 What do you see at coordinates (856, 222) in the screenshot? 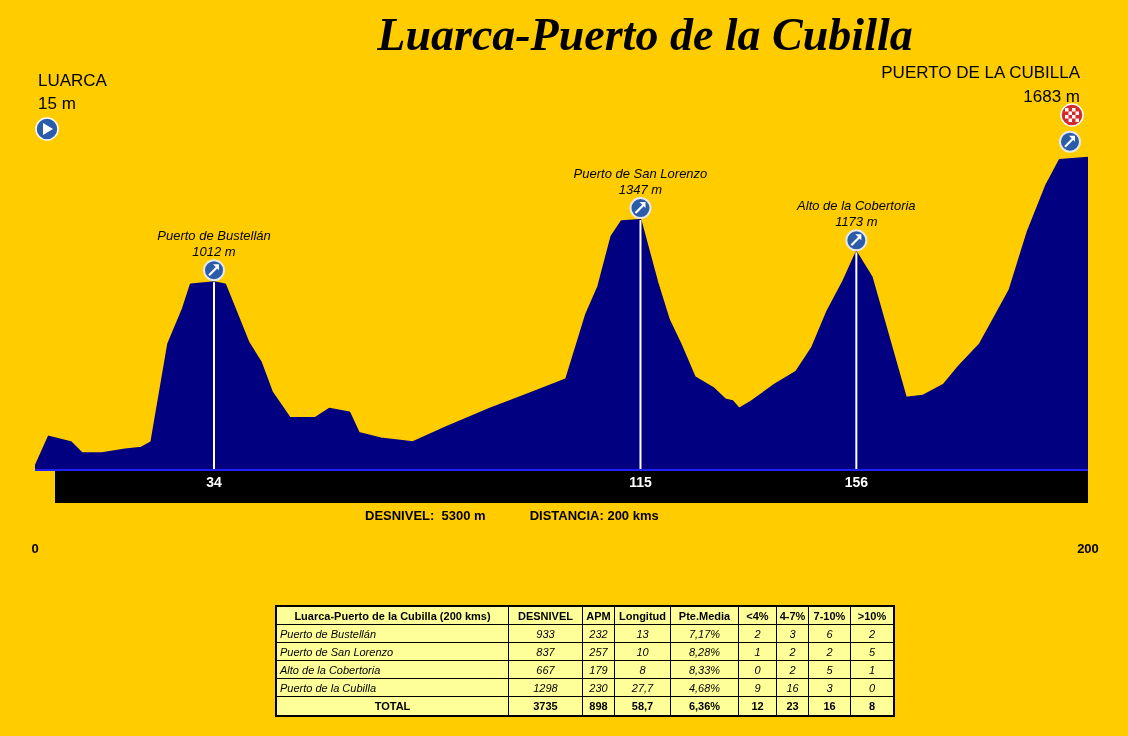
I see `data-label: 1173 m` at bounding box center [856, 222].